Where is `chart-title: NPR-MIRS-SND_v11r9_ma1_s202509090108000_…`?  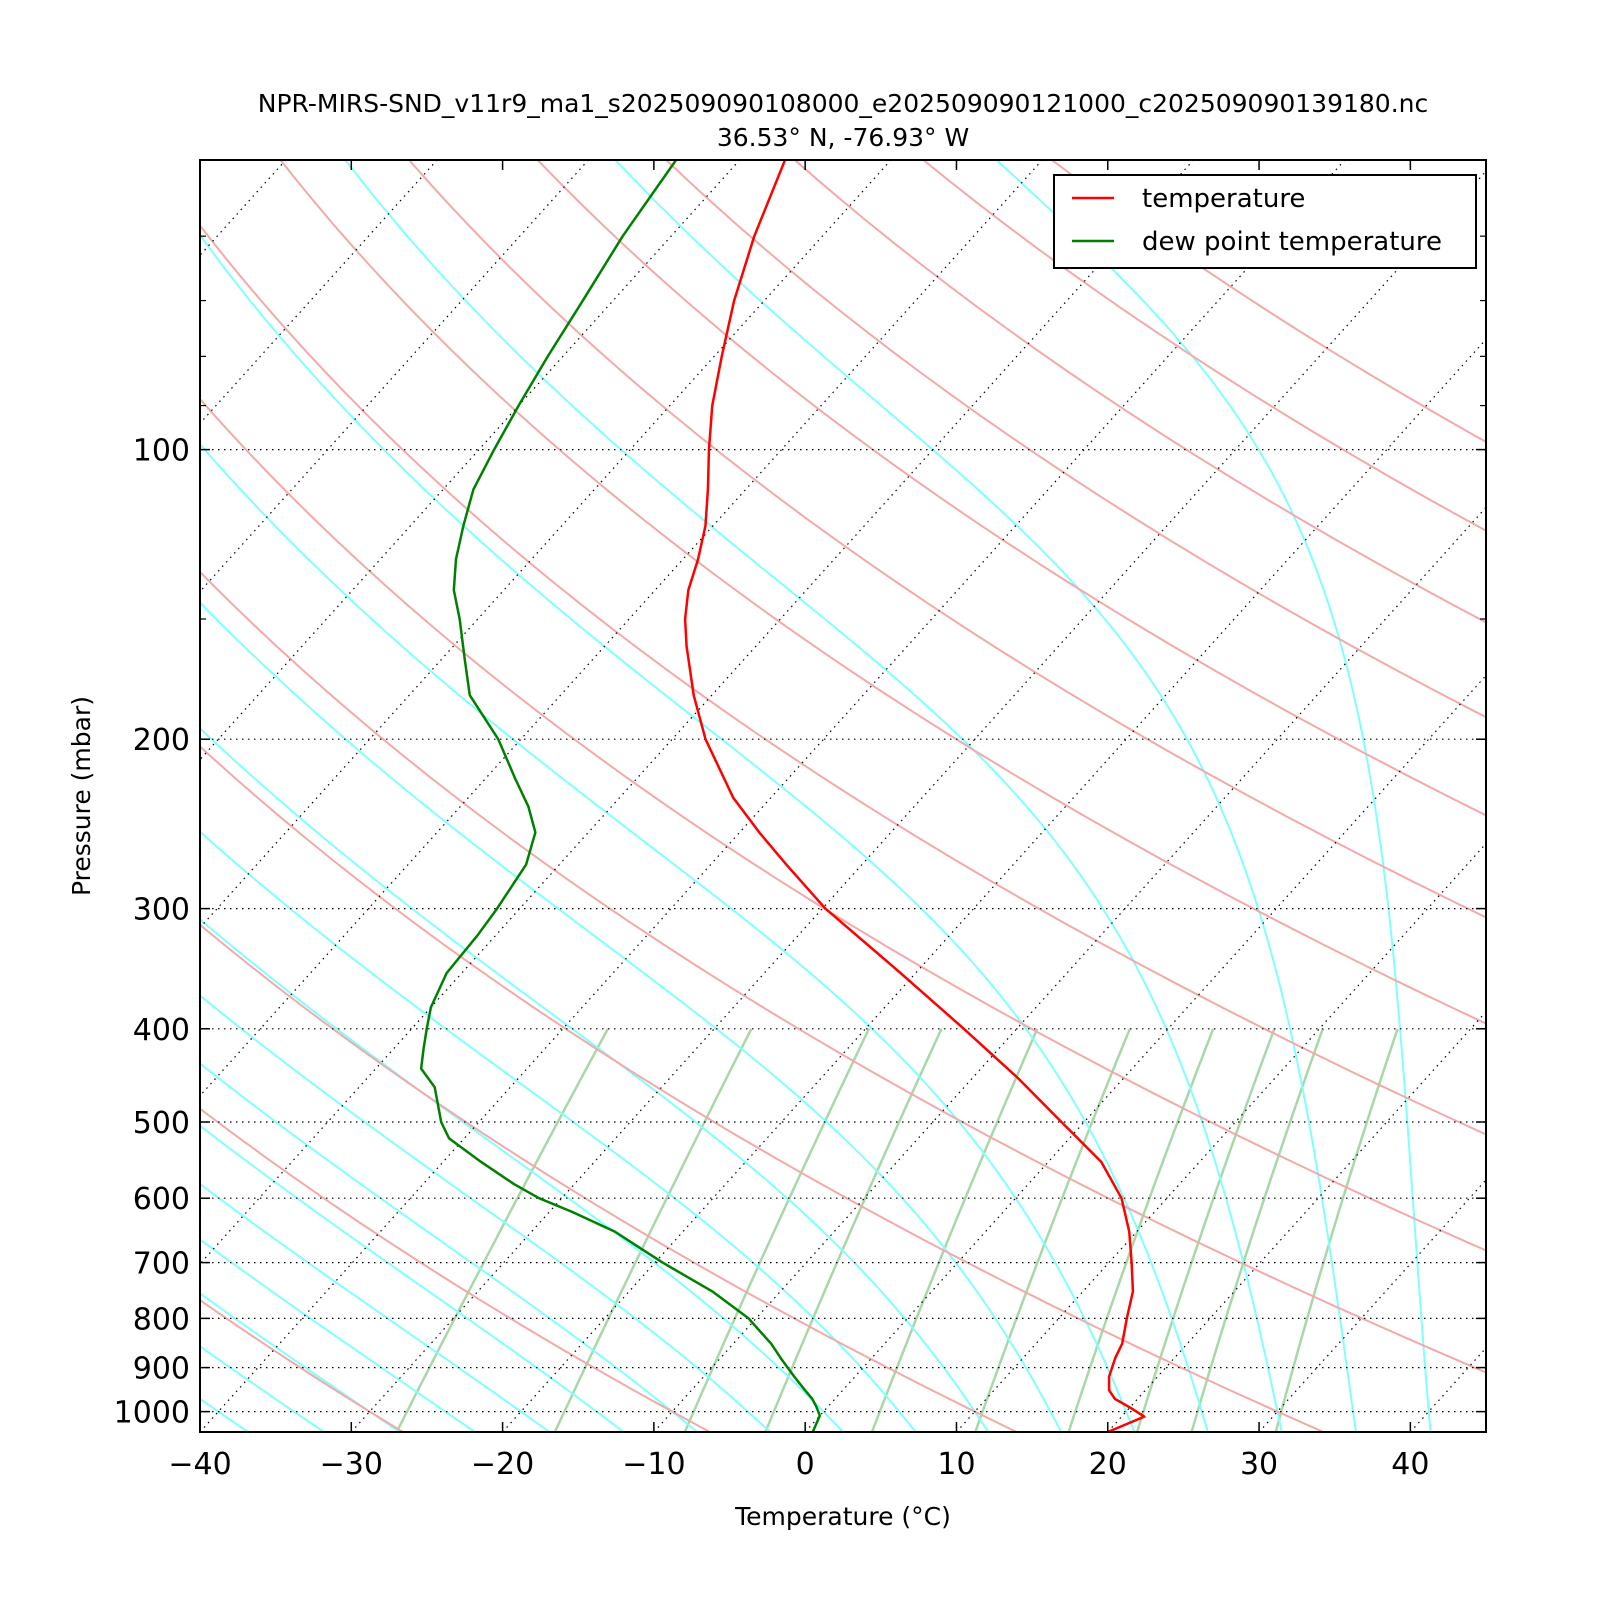 chart-title: NPR-MIRS-SND_v11r9_ma1_s202509090108000_… is located at coordinates (843, 103).